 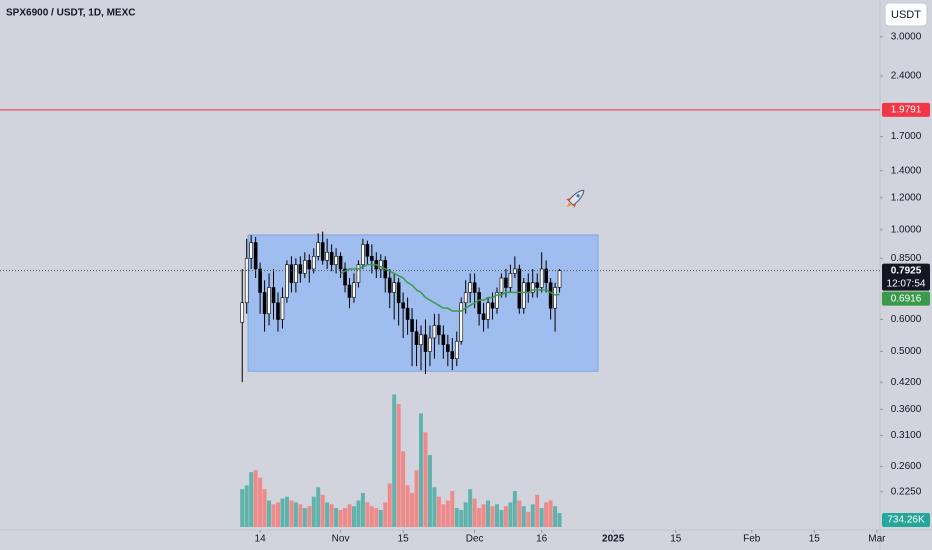 What do you see at coordinates (261, 539) in the screenshot?
I see `x-tick-label: 14` at bounding box center [261, 539].